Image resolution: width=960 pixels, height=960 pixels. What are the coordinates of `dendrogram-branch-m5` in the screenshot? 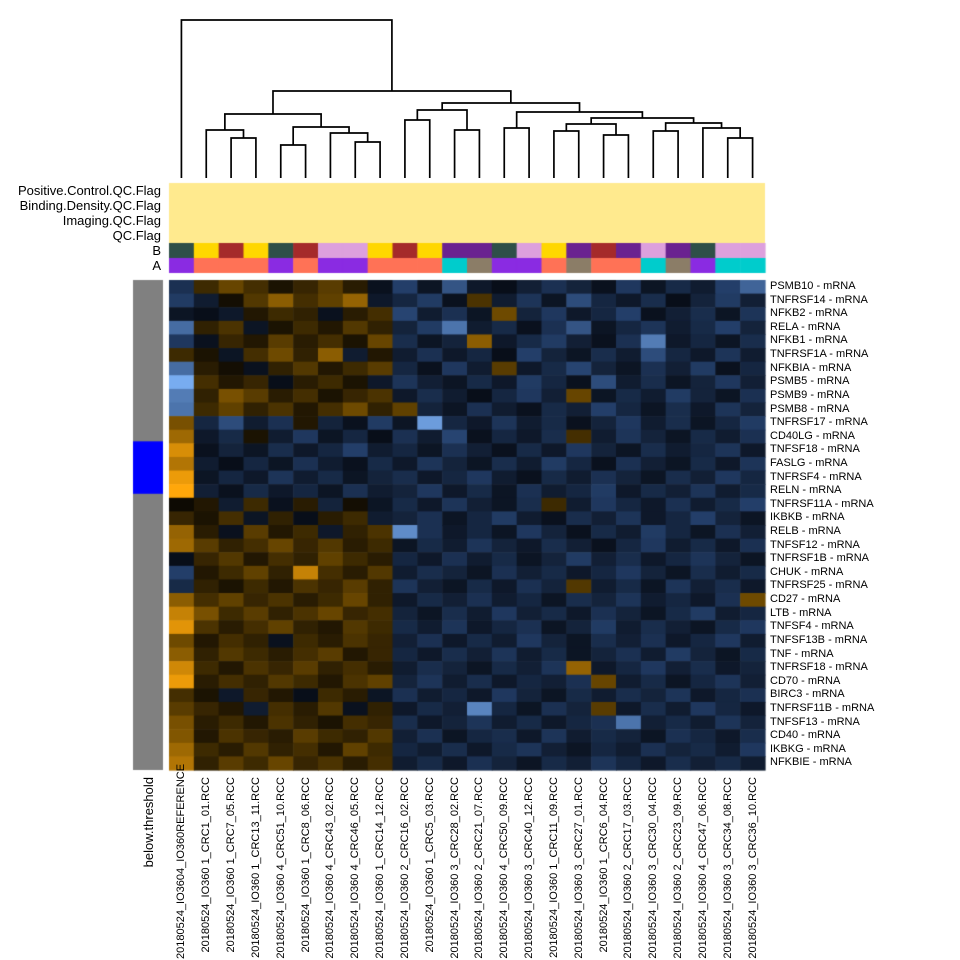 It's located at (349, 155).